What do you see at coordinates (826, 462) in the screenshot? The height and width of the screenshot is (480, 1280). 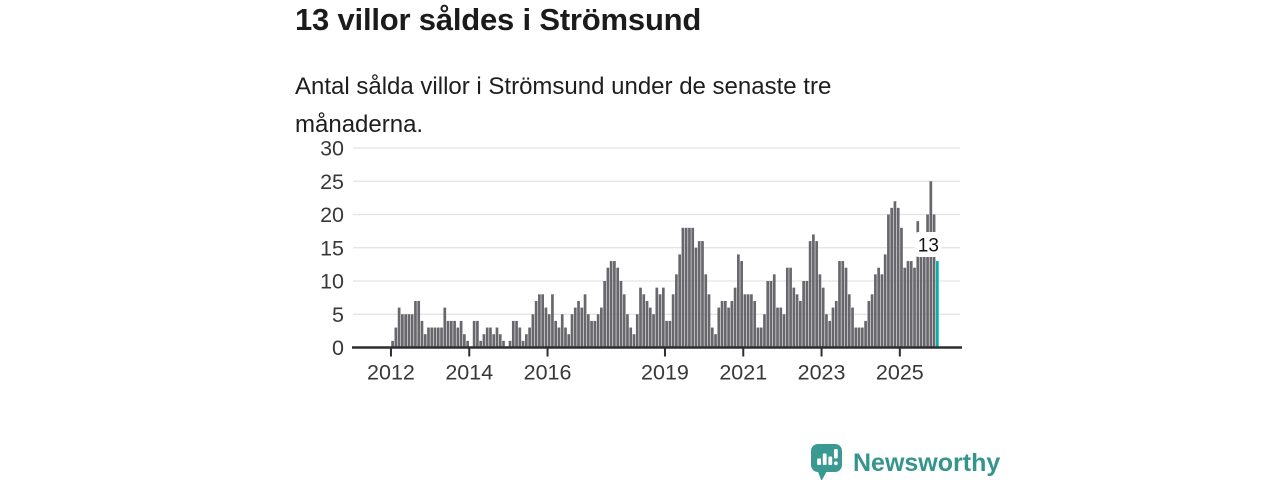 I see `newsworthy-bubble-chart-icon` at bounding box center [826, 462].